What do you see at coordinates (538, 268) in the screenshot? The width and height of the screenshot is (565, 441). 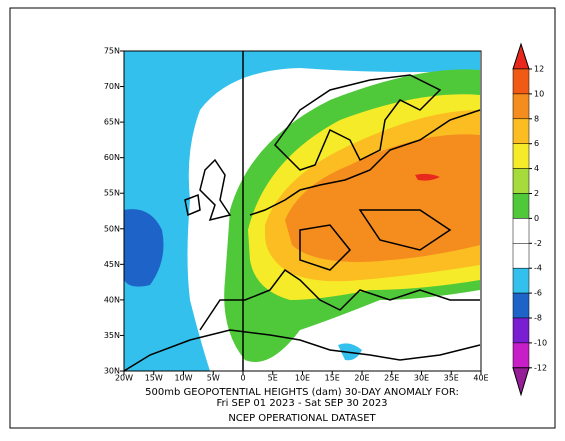 I see `colorbar-label: -4` at bounding box center [538, 268].